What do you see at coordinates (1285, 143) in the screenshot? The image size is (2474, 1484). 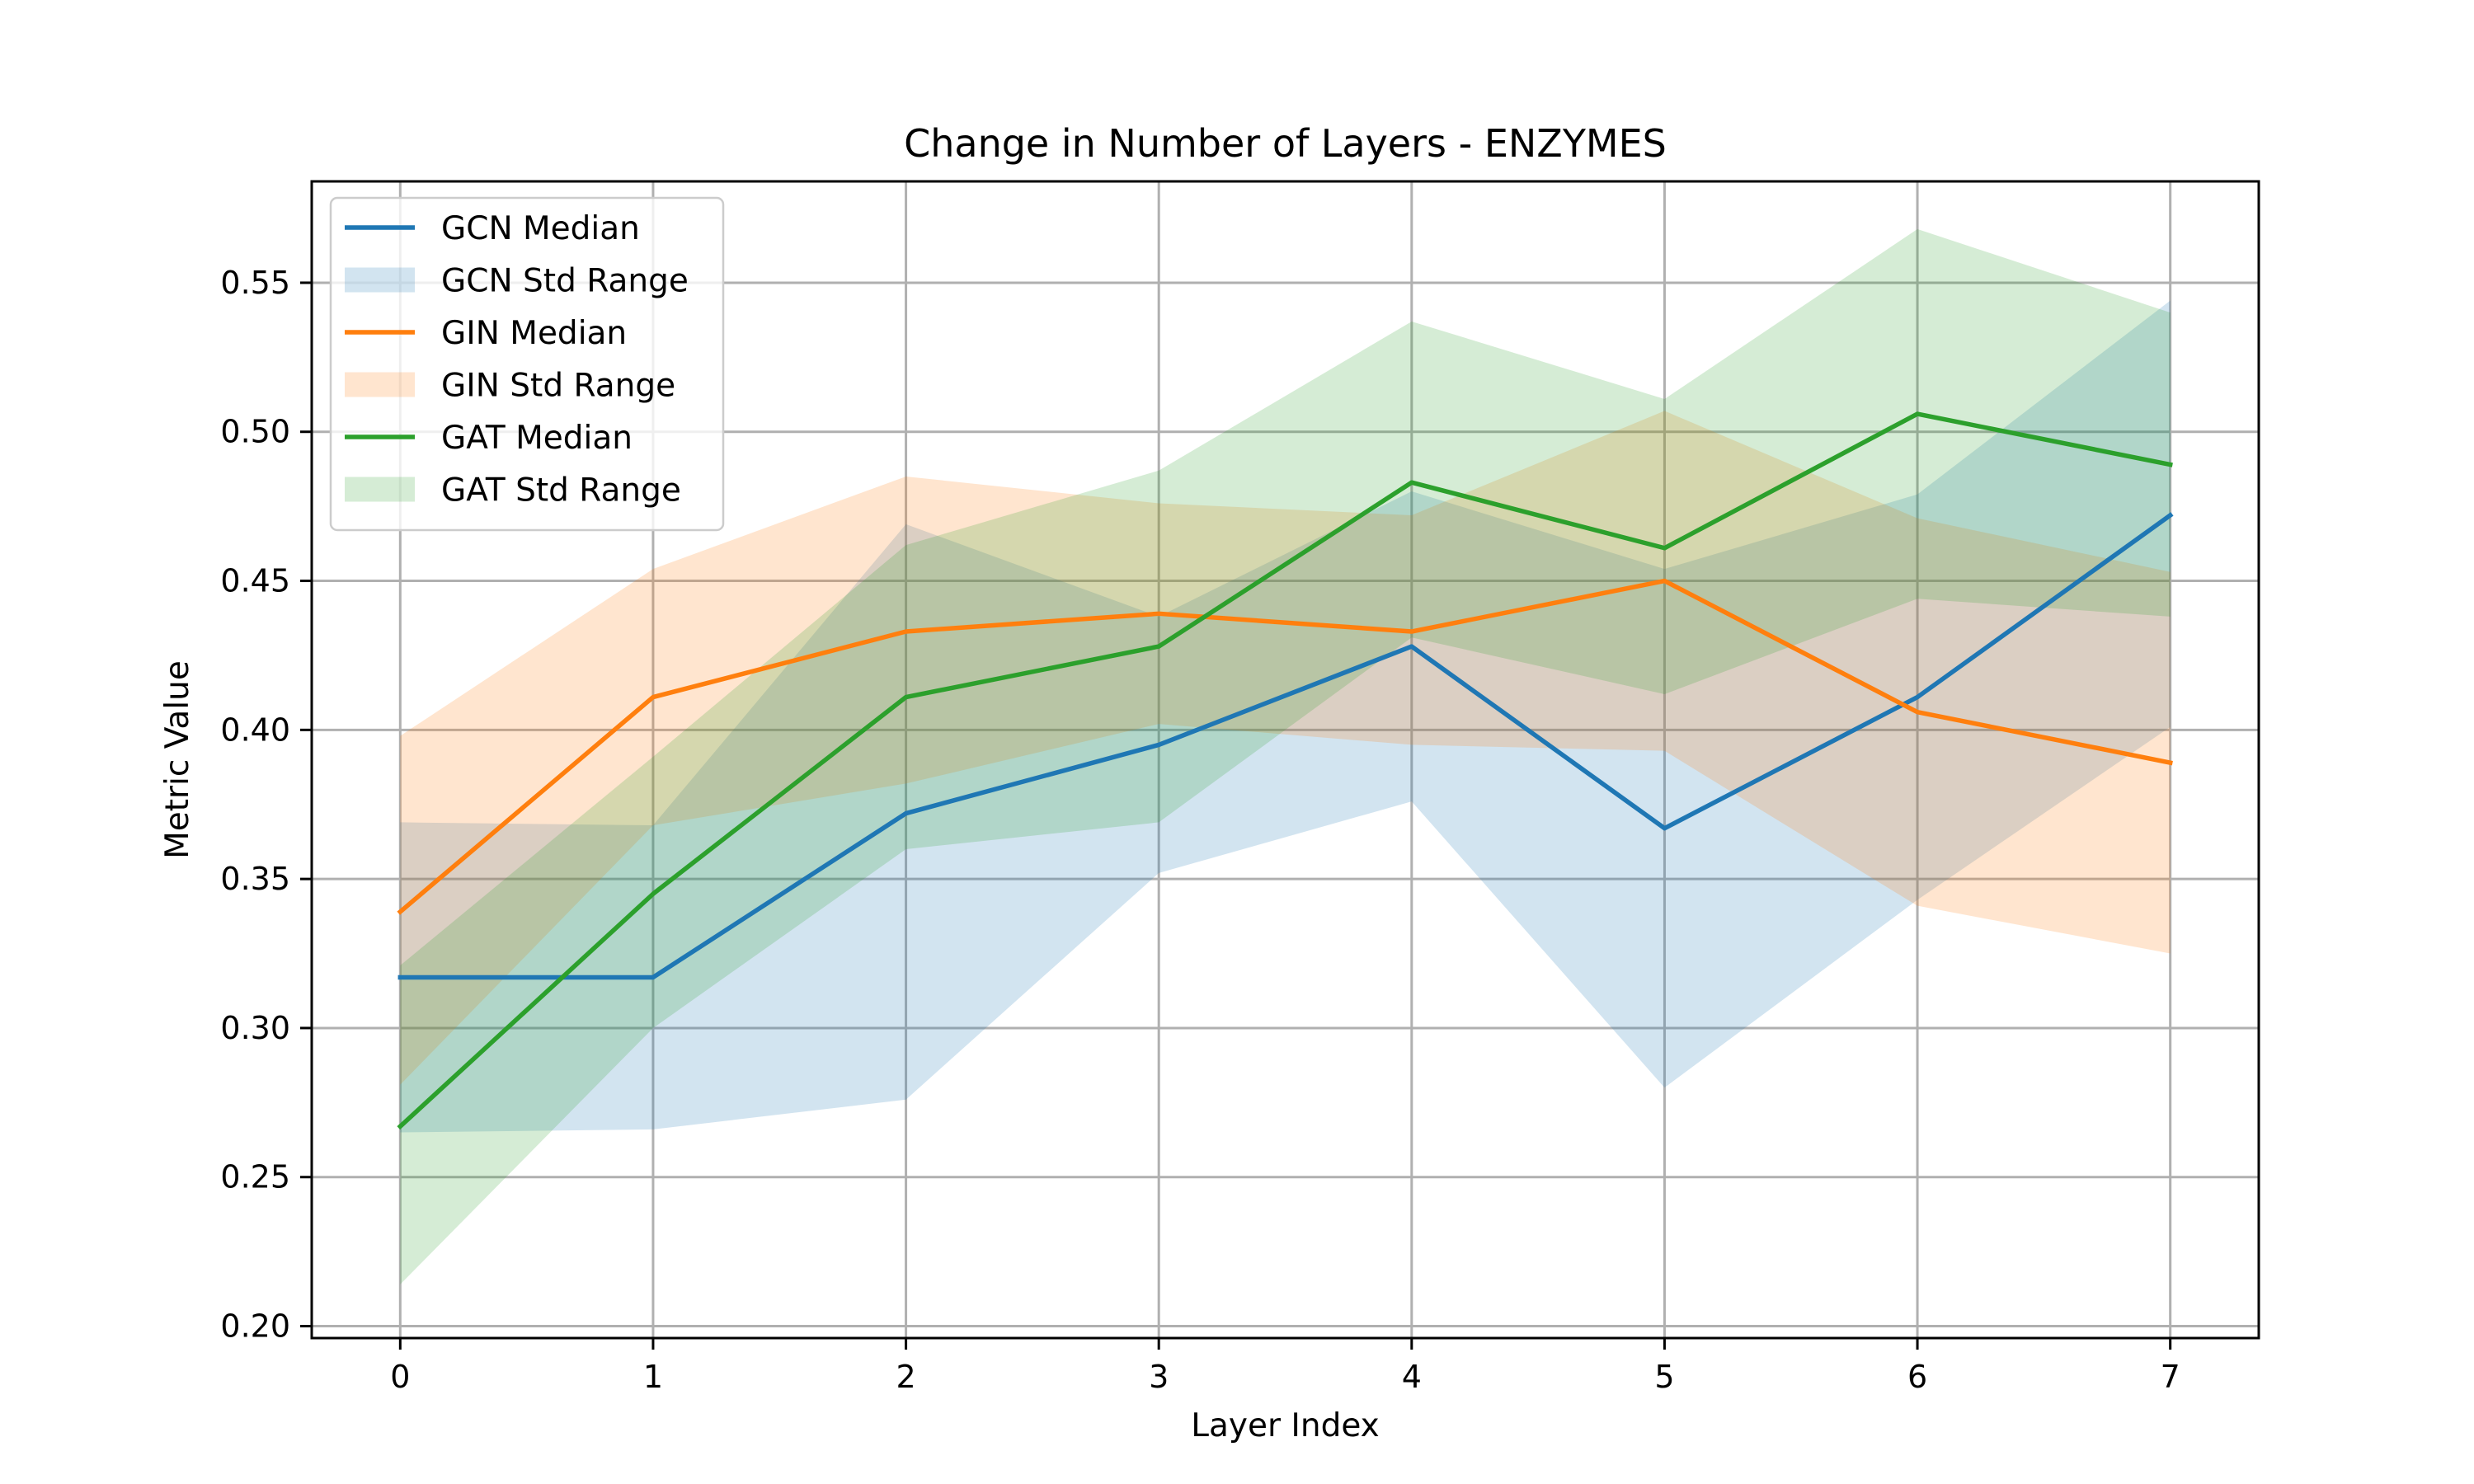 I see `chart-title: Change in Number of Layers - ENZYMES` at bounding box center [1285, 143].